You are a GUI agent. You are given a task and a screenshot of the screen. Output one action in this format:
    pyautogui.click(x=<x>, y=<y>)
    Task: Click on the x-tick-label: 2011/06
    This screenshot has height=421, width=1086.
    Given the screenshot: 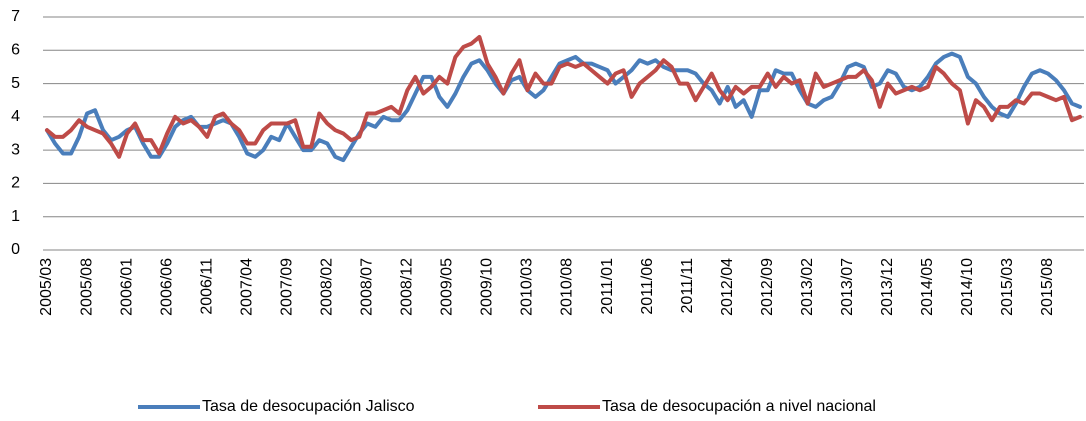 What is the action you would take?
    pyautogui.click(x=647, y=286)
    